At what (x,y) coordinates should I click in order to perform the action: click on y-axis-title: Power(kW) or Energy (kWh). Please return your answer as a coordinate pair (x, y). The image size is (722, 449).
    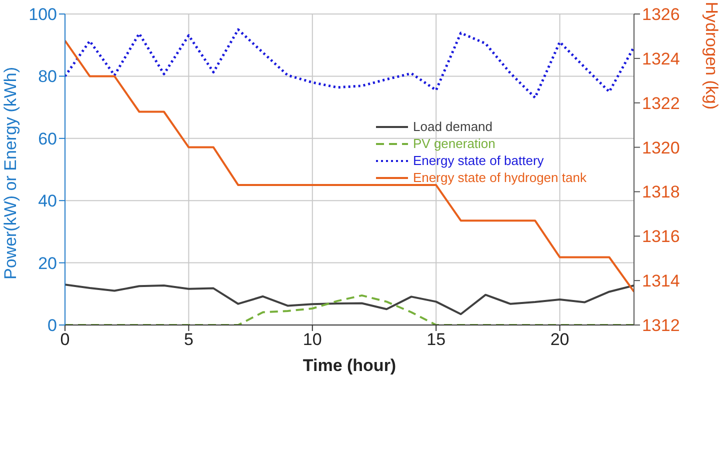
    Looking at the image, I should click on (10, 173).